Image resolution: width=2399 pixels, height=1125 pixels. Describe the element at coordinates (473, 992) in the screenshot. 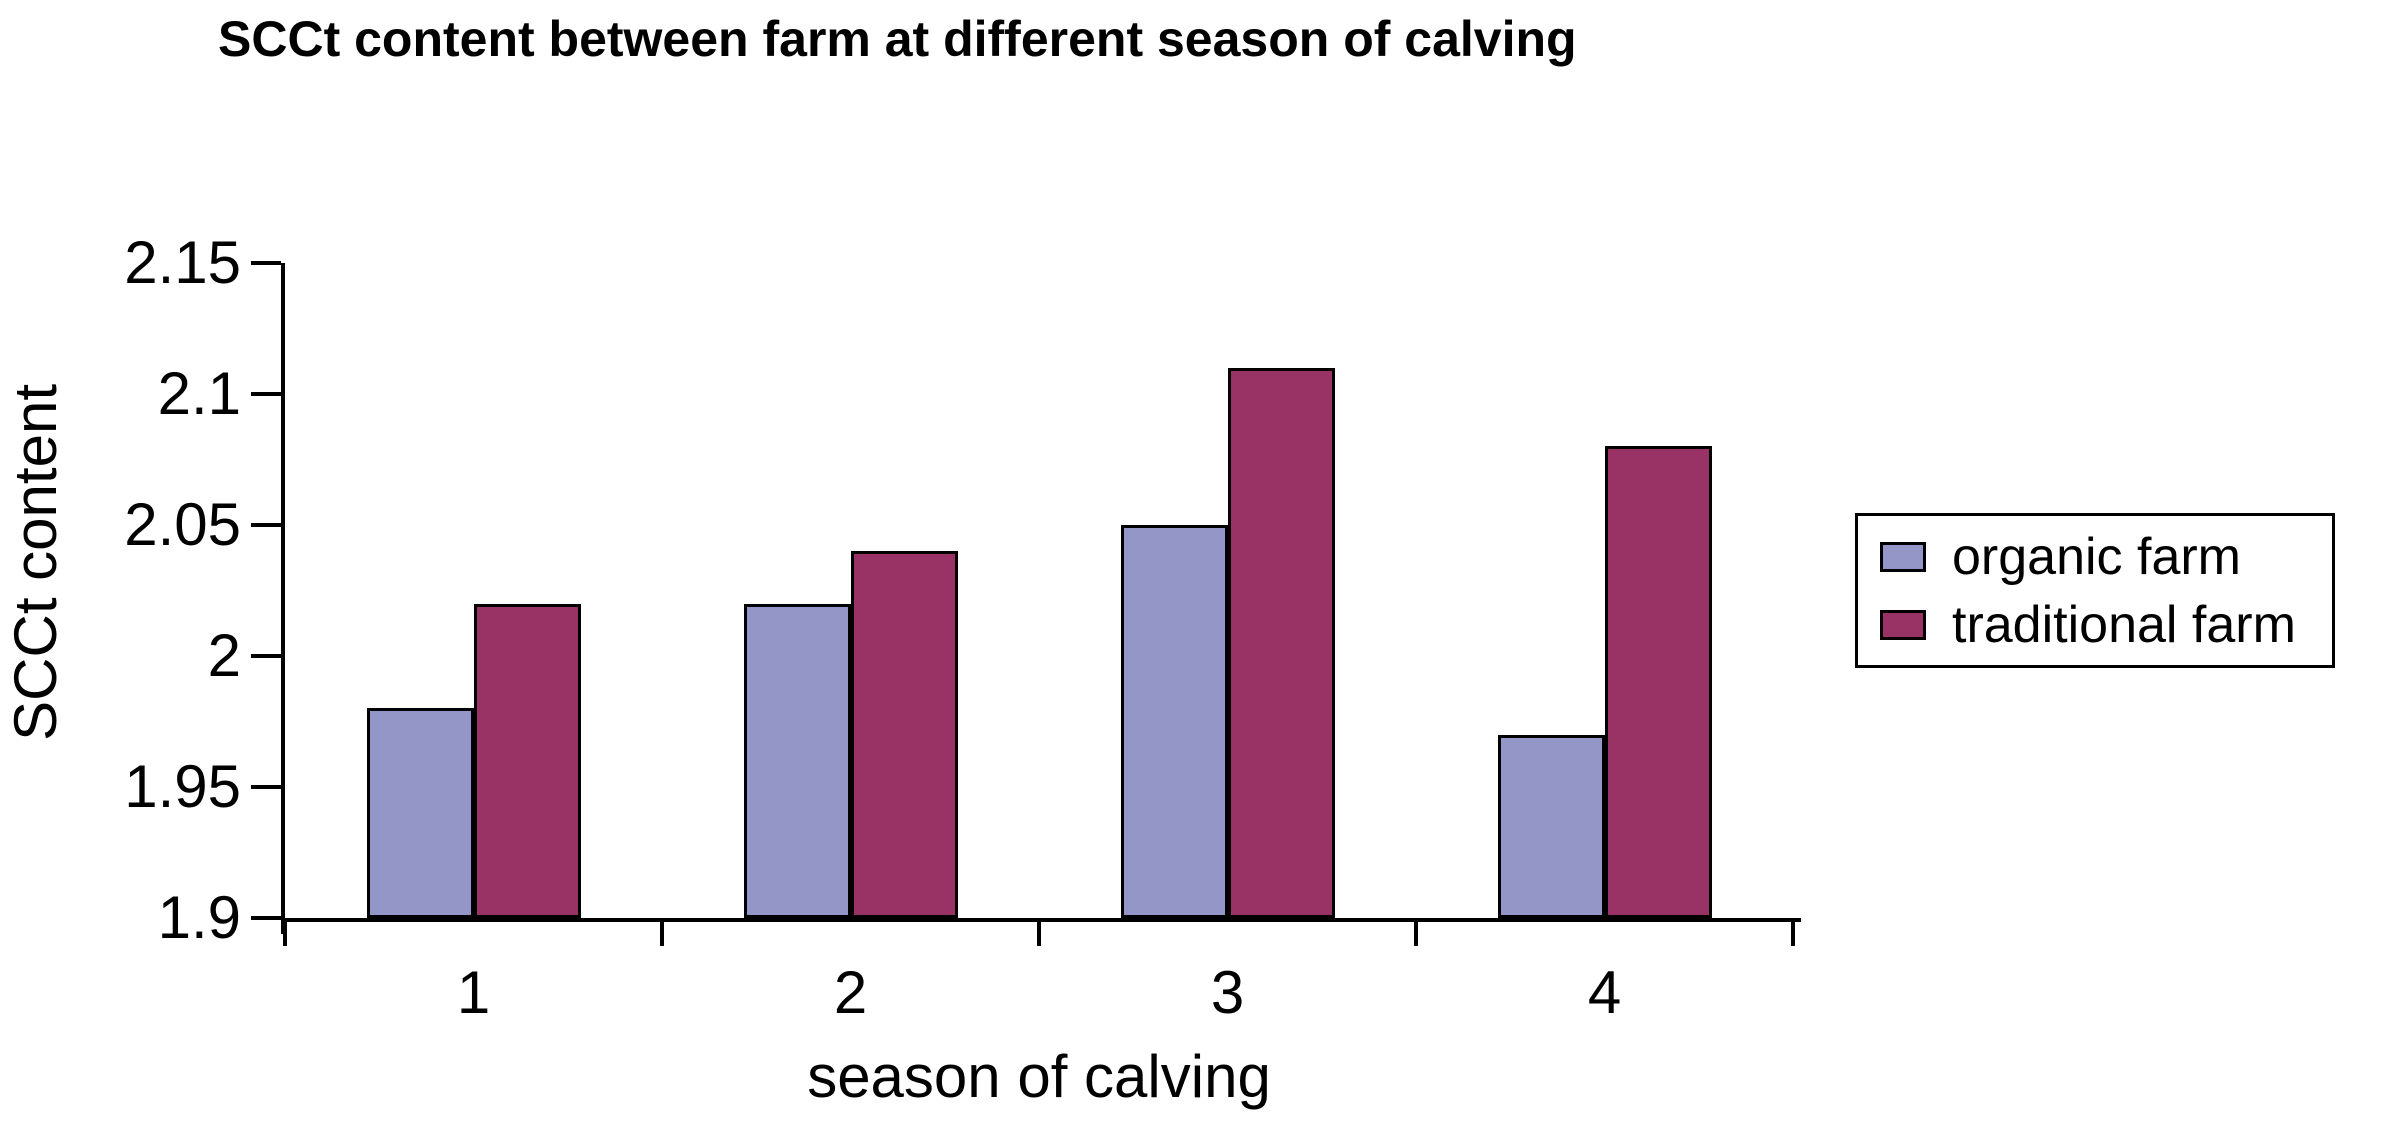

I see `x-category-label: 1` at that location.